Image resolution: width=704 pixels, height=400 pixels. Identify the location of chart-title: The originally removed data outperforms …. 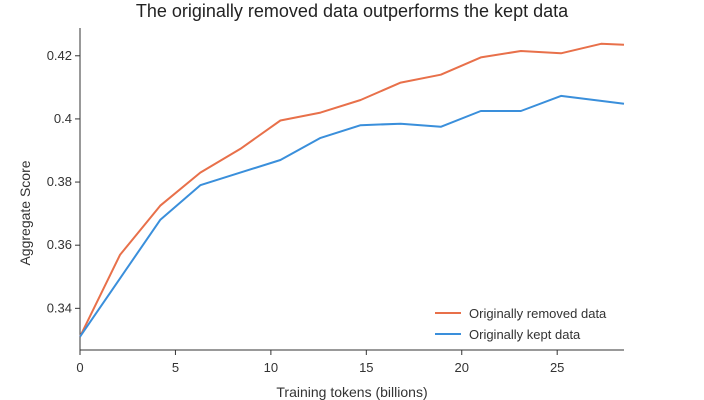
(352, 11).